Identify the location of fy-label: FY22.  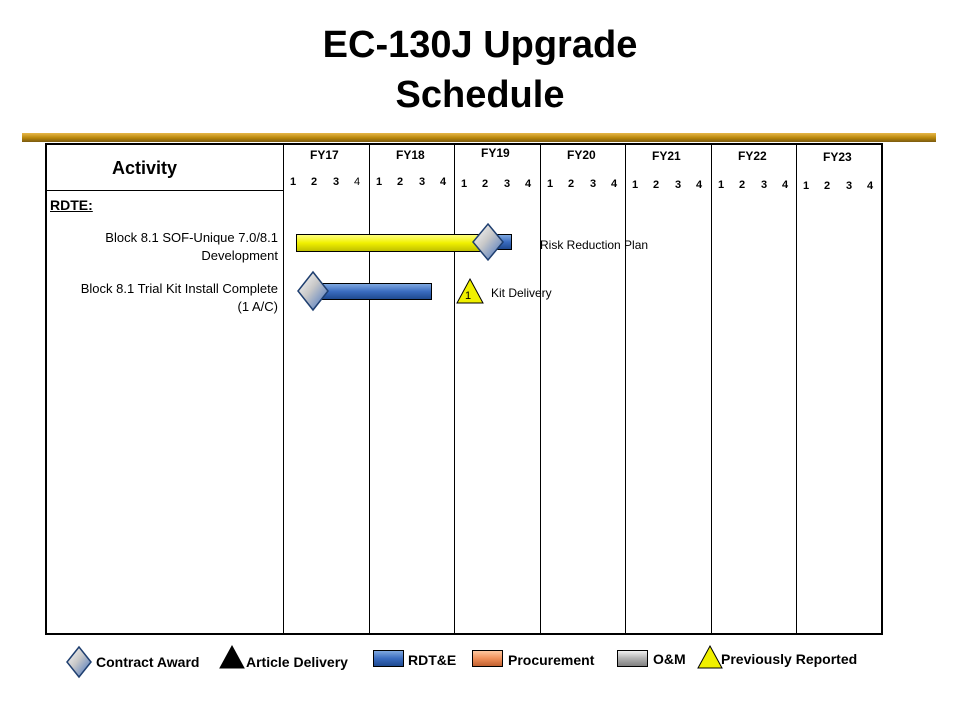
(752, 156).